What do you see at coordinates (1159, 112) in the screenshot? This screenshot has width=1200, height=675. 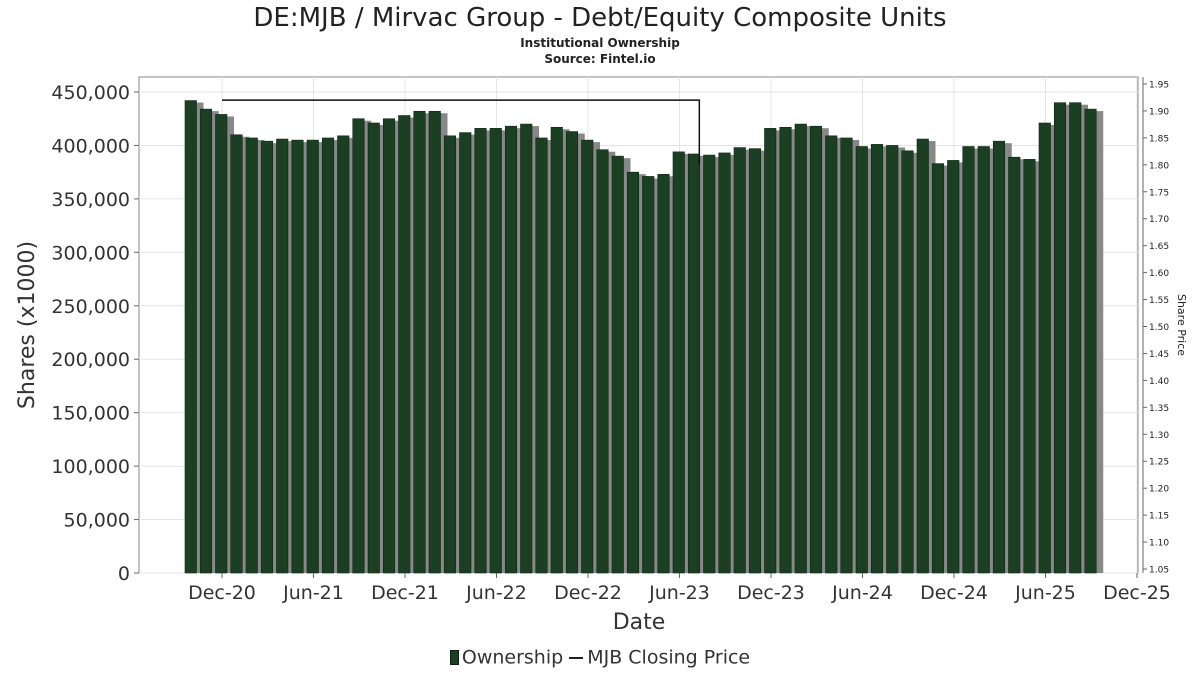 I see `y2-tick-label: 1.90` at bounding box center [1159, 112].